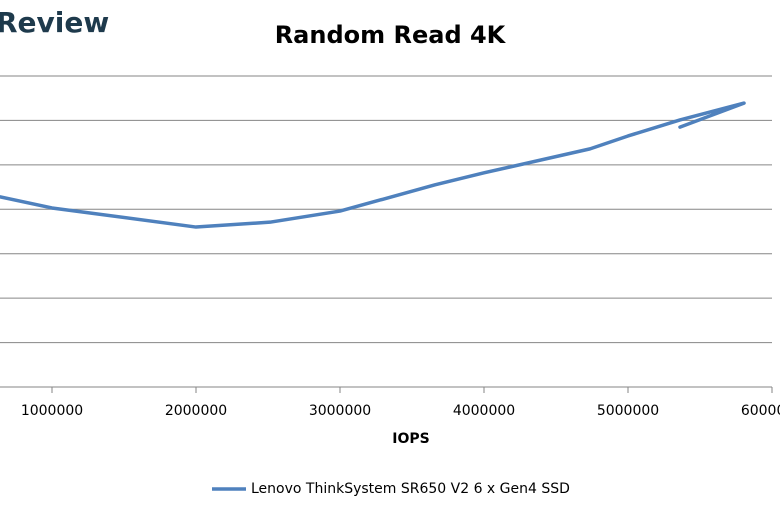 Image resolution: width=780 pixels, height=516 pixels. Describe the element at coordinates (340, 411) in the screenshot. I see `x-tick-label: 3000000` at that location.